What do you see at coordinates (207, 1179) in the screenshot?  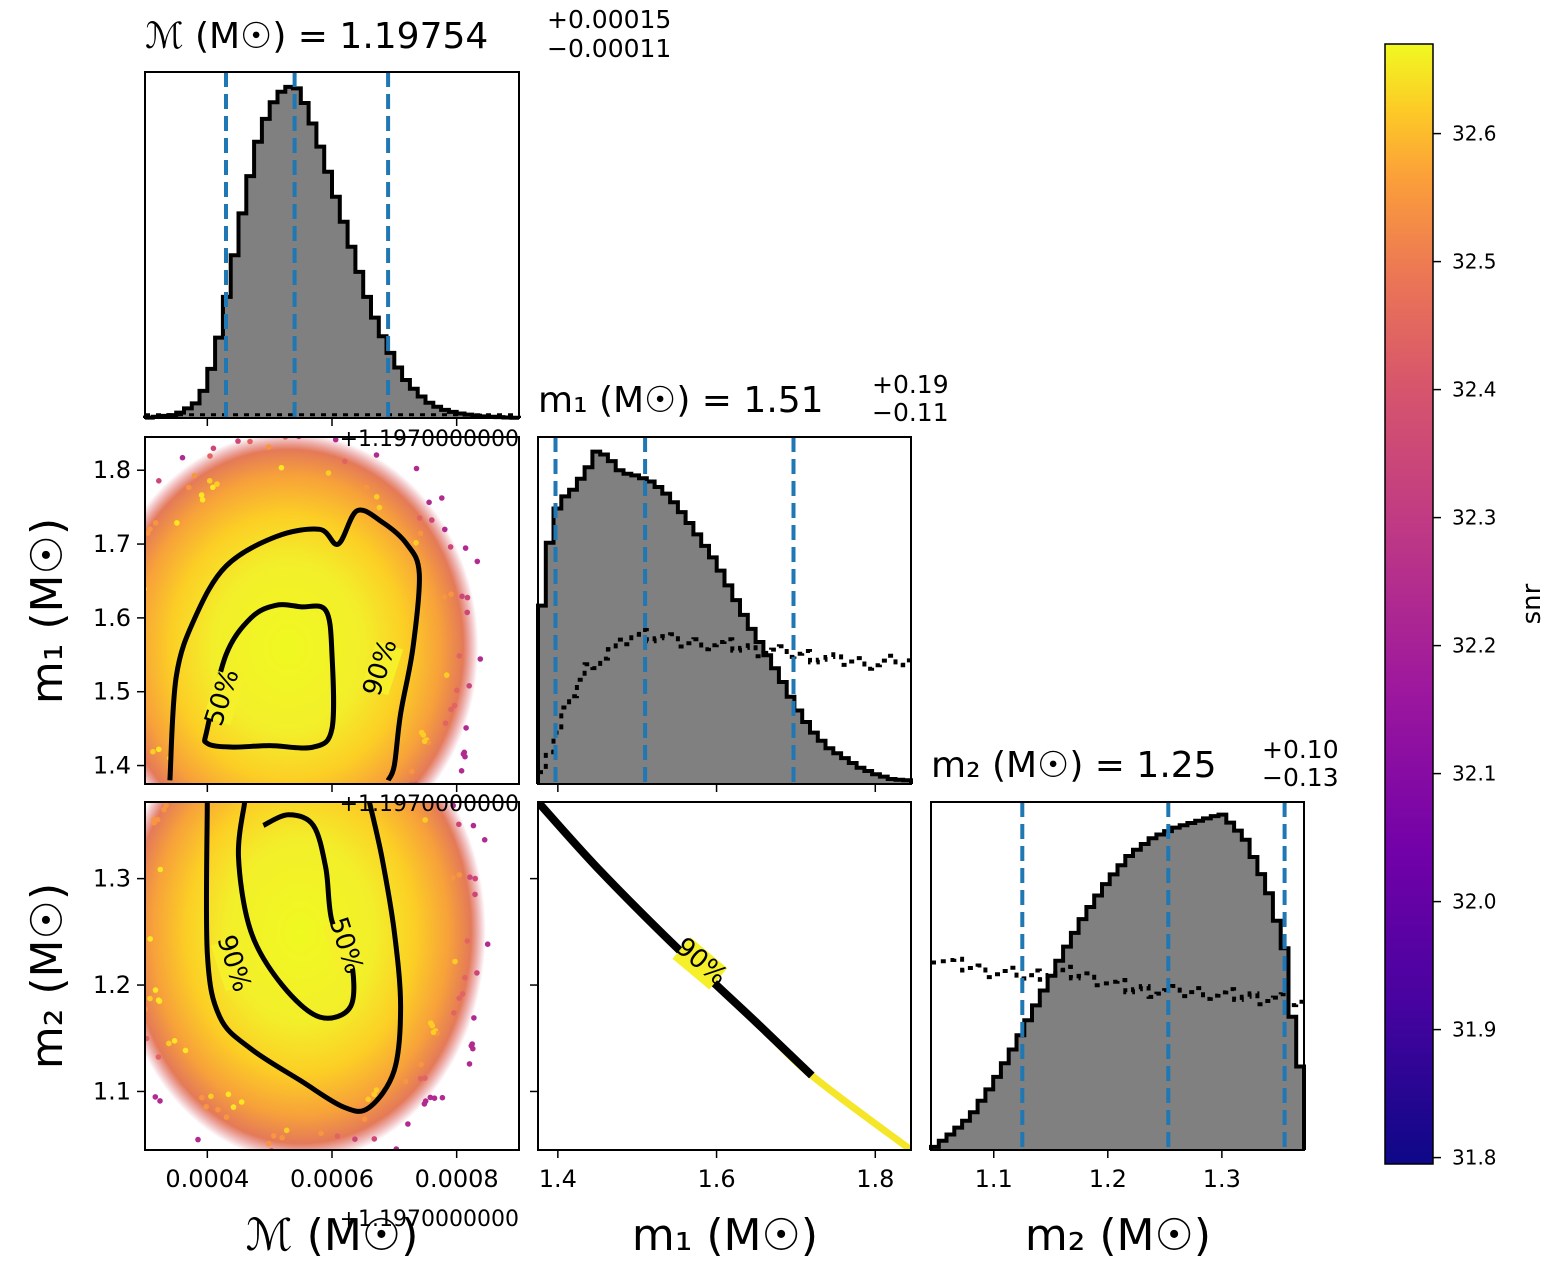 I see `x-tick-label: 0.0004` at bounding box center [207, 1179].